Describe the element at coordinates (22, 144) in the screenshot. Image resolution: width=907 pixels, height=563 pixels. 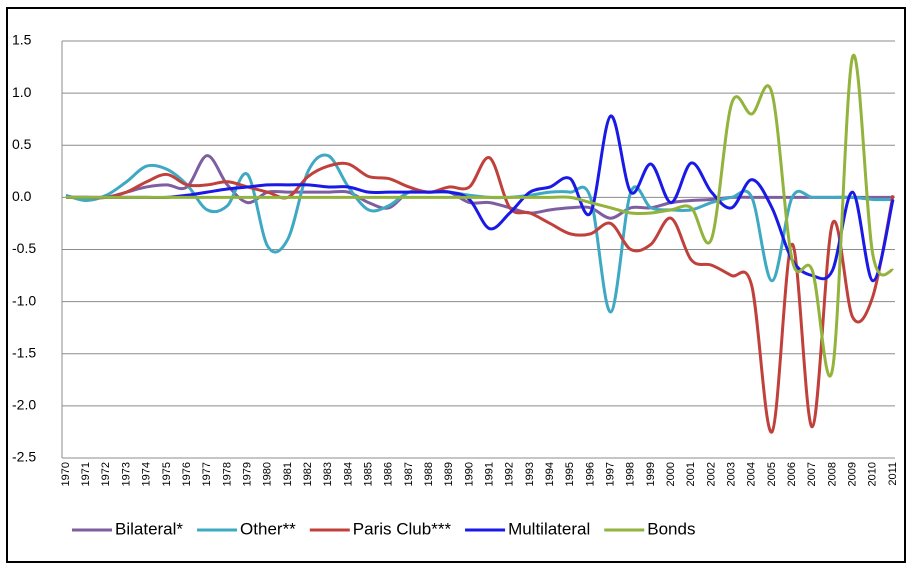
I see `y-tick-label: 0.5` at that location.